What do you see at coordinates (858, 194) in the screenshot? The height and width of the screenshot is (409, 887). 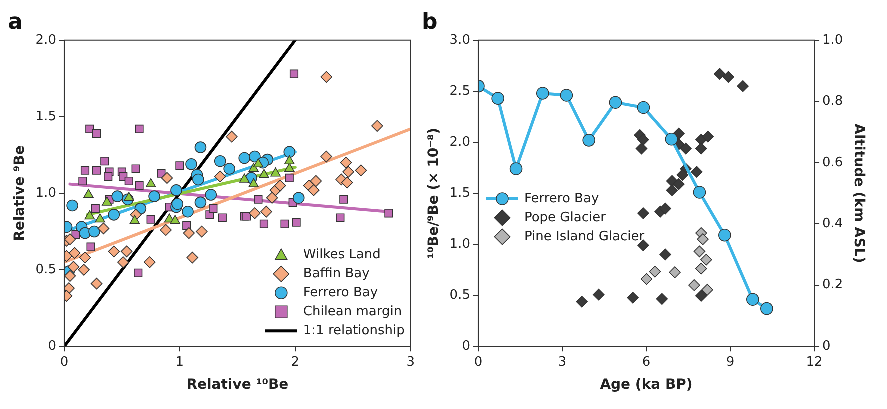 I see `y2-axis-title: Altitude (km ASL)` at bounding box center [858, 194].